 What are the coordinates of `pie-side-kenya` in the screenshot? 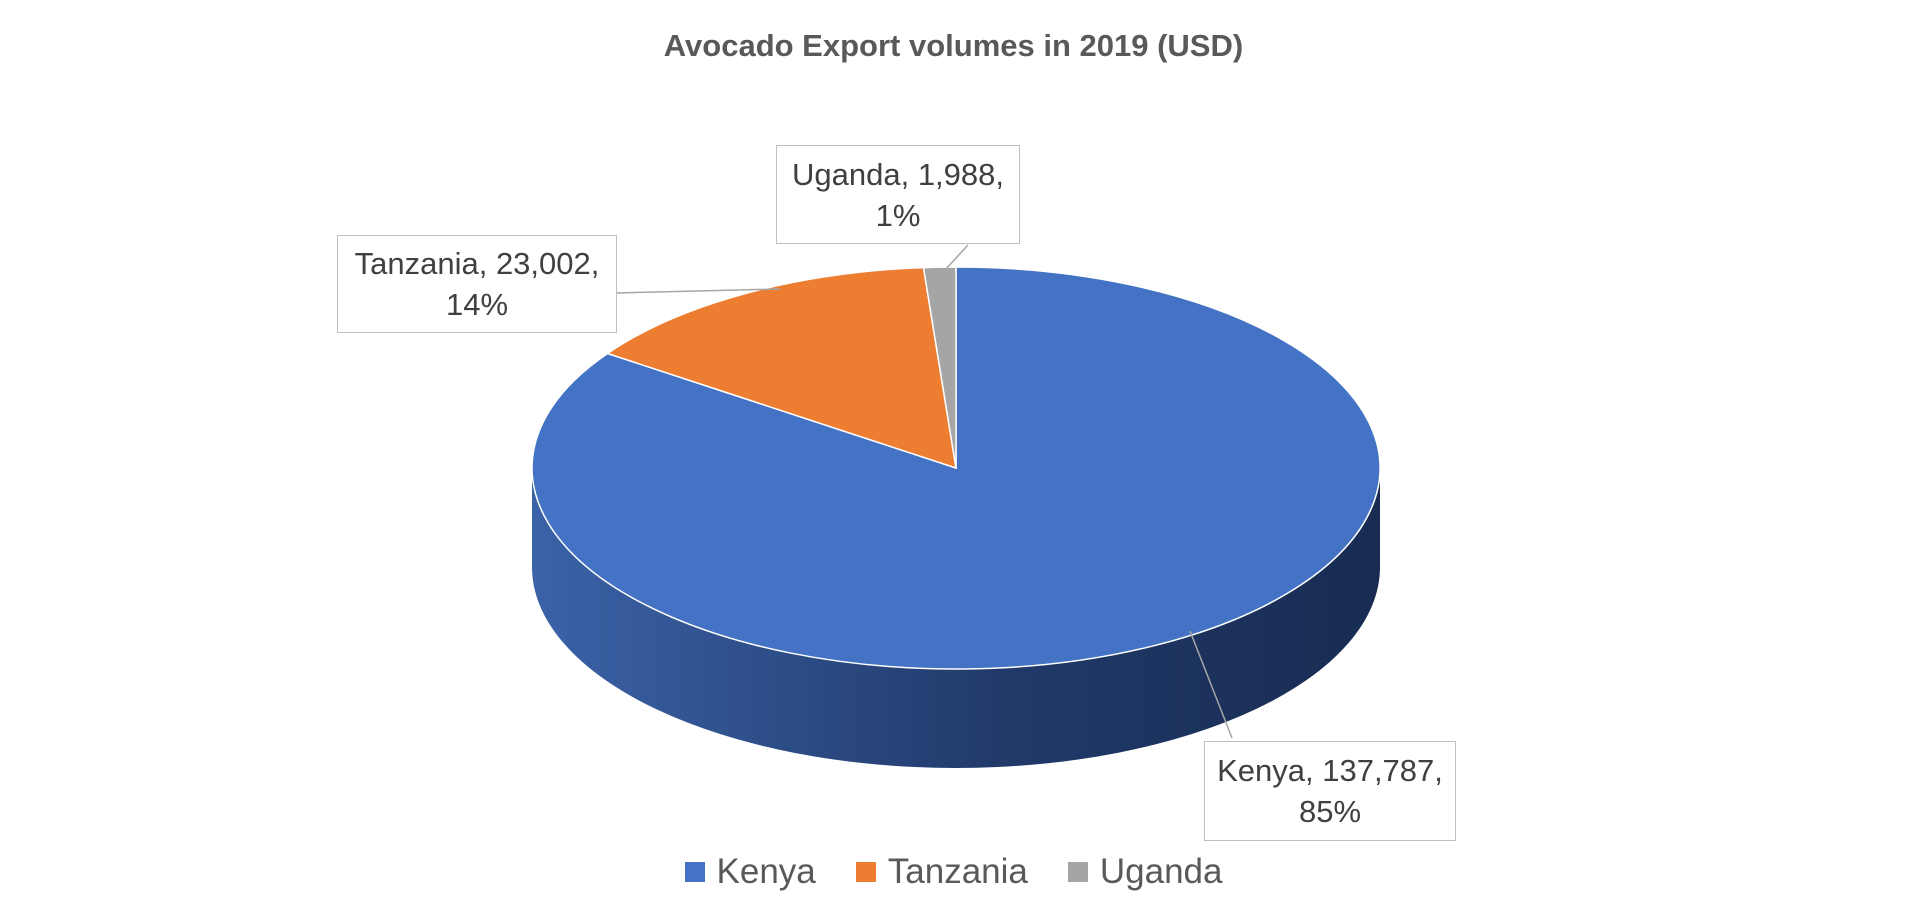 It's located at (956, 618).